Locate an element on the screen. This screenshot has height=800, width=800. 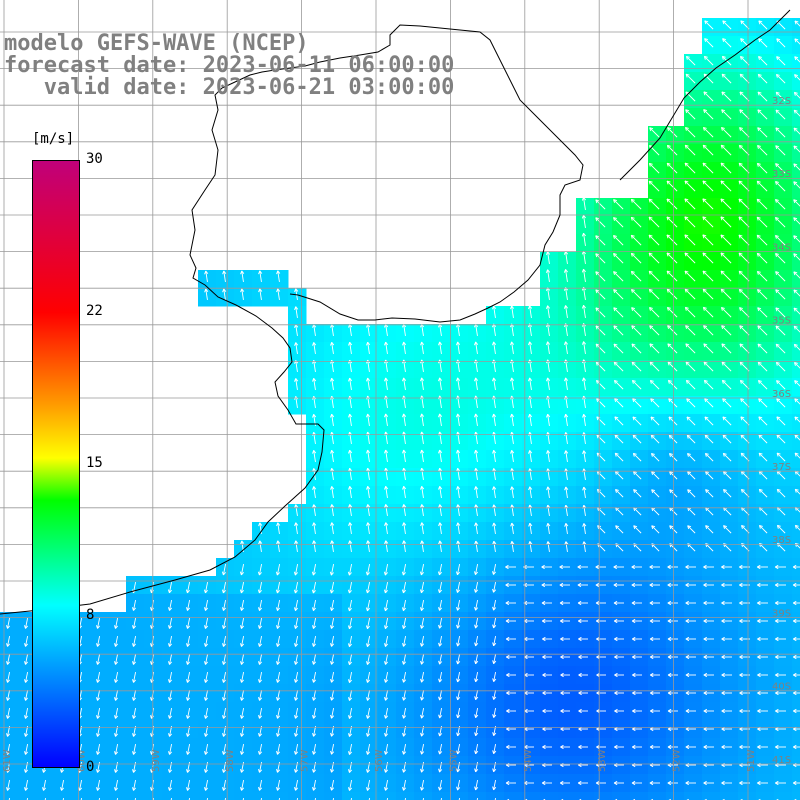
title-model: modelo GEFS-WAVE (NCEP) is located at coordinates (156, 43).